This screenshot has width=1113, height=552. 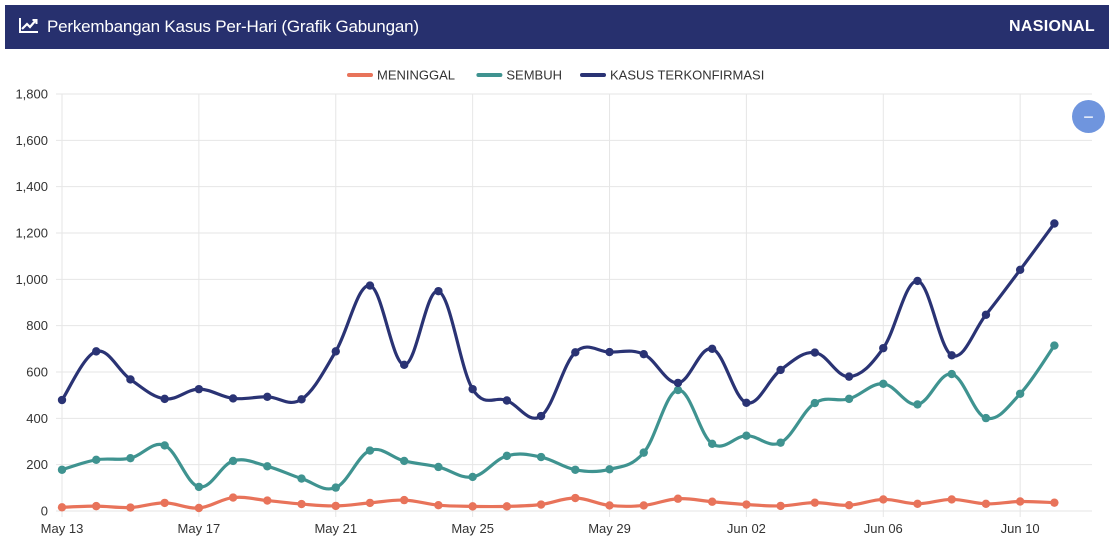 I want to click on x-tick-label: May 25, so click(x=472, y=528).